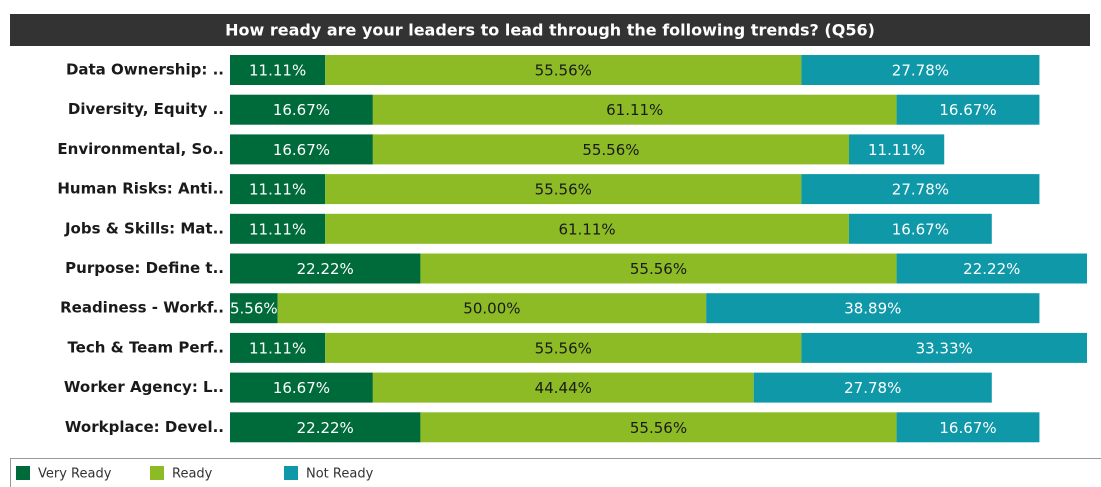  I want to click on value-label: 50.00%, so click(491, 309).